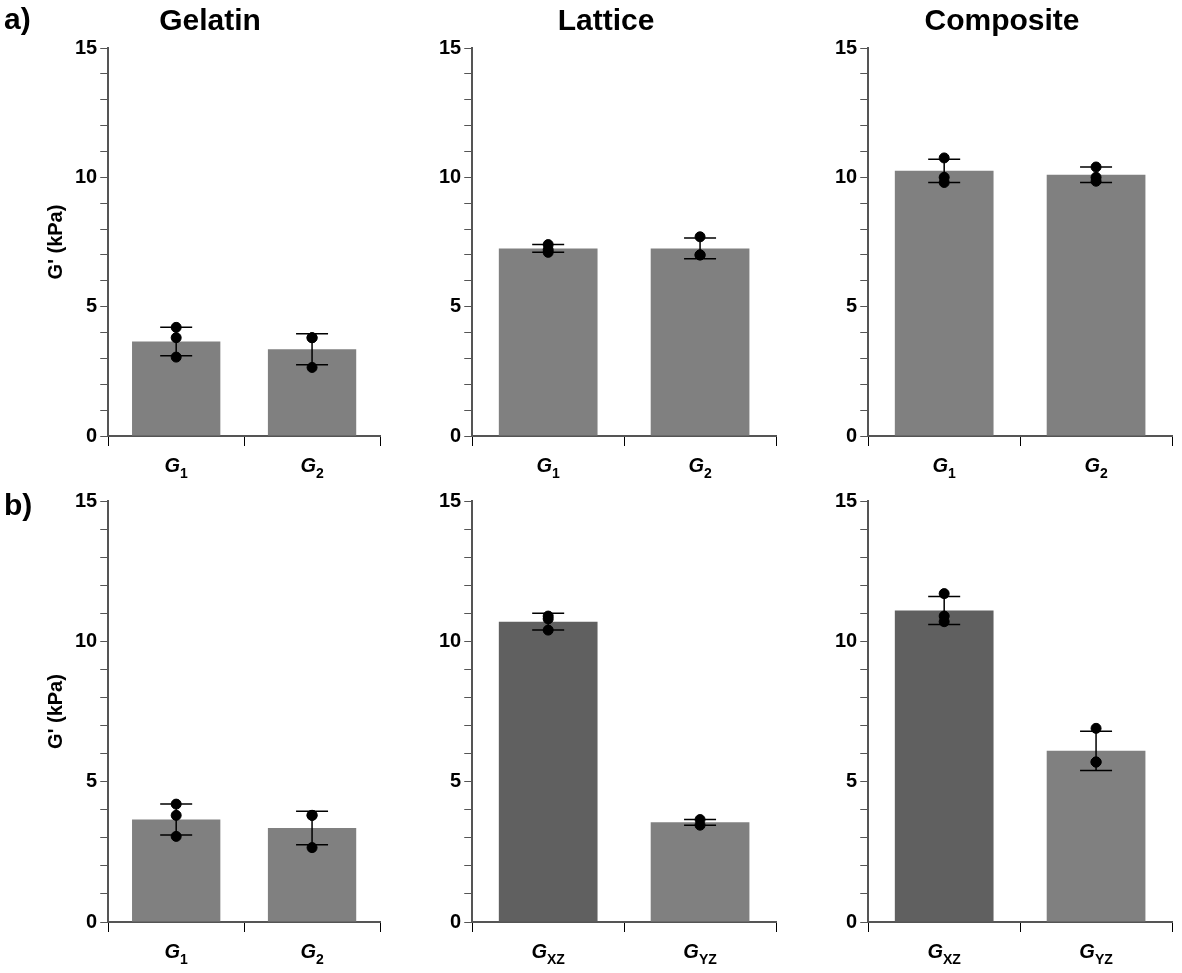 The image size is (1182, 973). I want to click on chart-title: Lattice, so click(606, 20).